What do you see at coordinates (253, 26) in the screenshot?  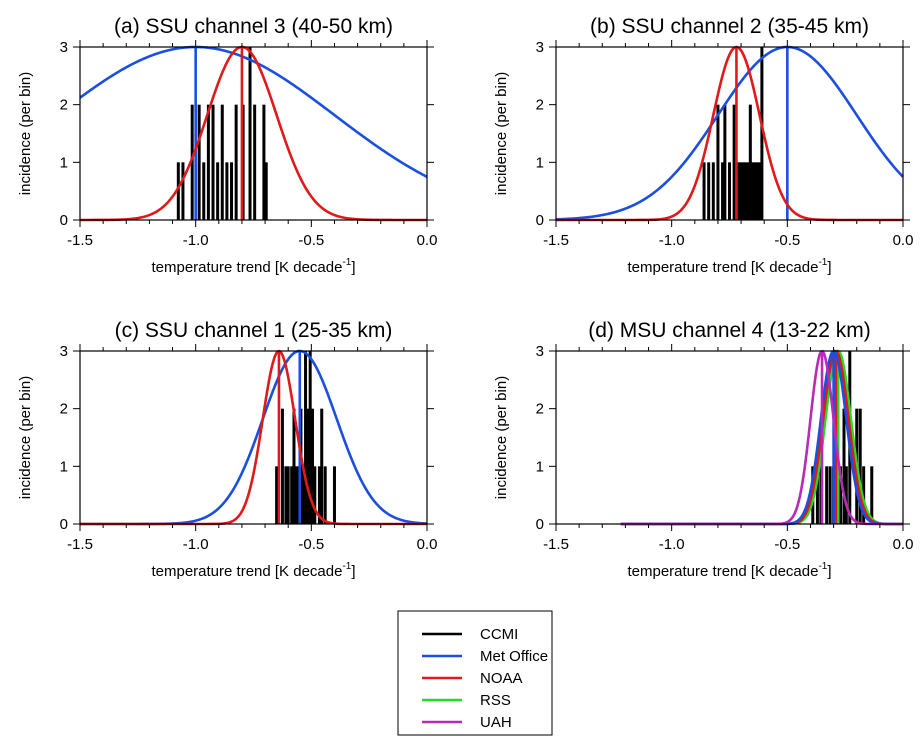 I see `panel-title: (a) SSU channel 3 (40-50 km)` at bounding box center [253, 26].